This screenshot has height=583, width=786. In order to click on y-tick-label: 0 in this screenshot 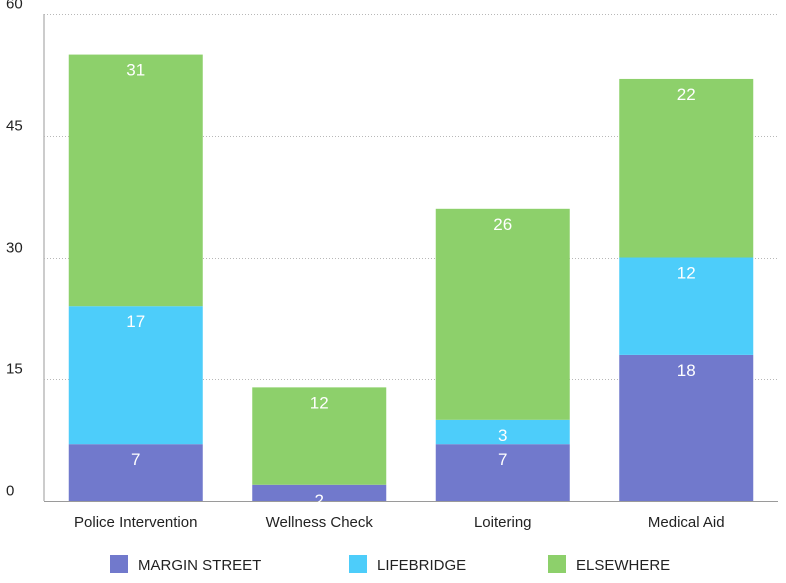, I will do `click(10, 491)`.